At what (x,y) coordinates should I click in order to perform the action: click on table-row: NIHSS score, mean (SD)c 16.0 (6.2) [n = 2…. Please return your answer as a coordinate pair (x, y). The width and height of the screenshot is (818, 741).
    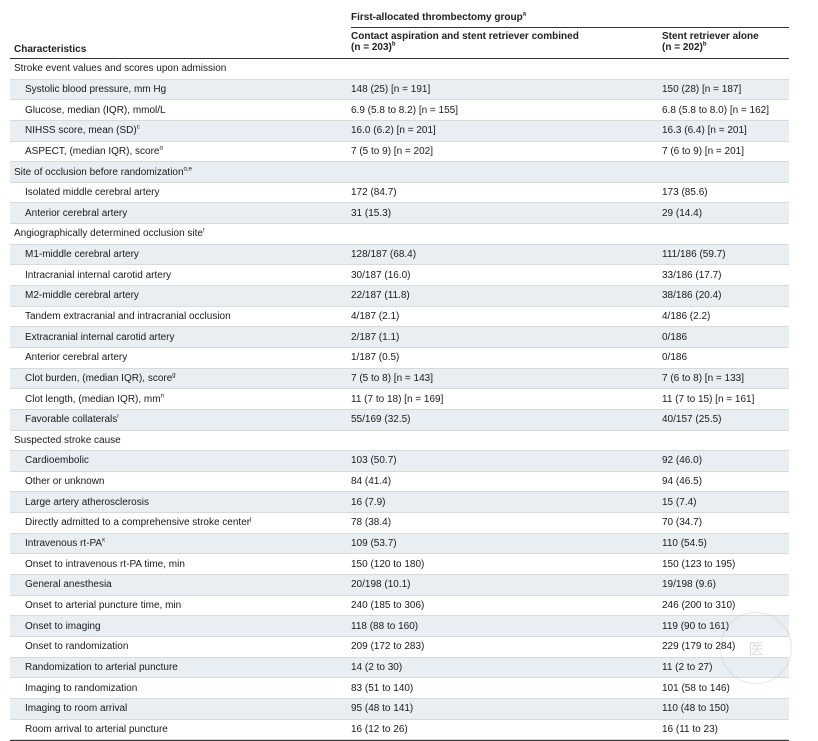
    Looking at the image, I should click on (399, 131).